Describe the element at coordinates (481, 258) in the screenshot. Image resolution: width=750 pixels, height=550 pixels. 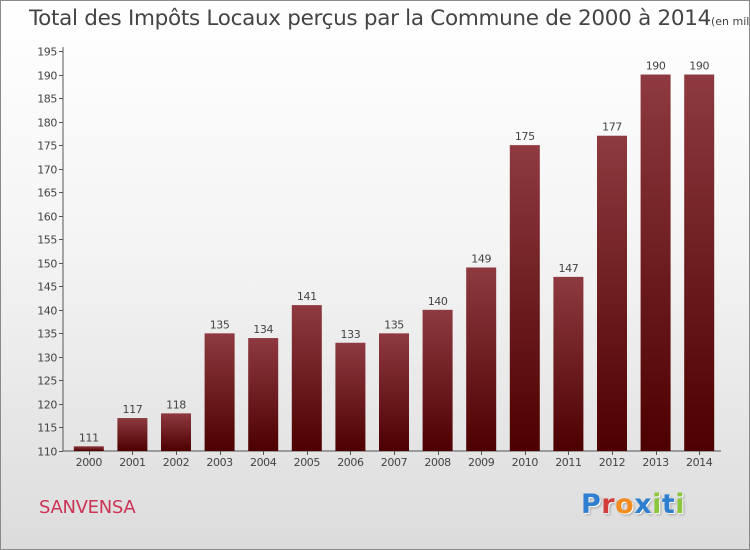
I see `data-label: 149` at that location.